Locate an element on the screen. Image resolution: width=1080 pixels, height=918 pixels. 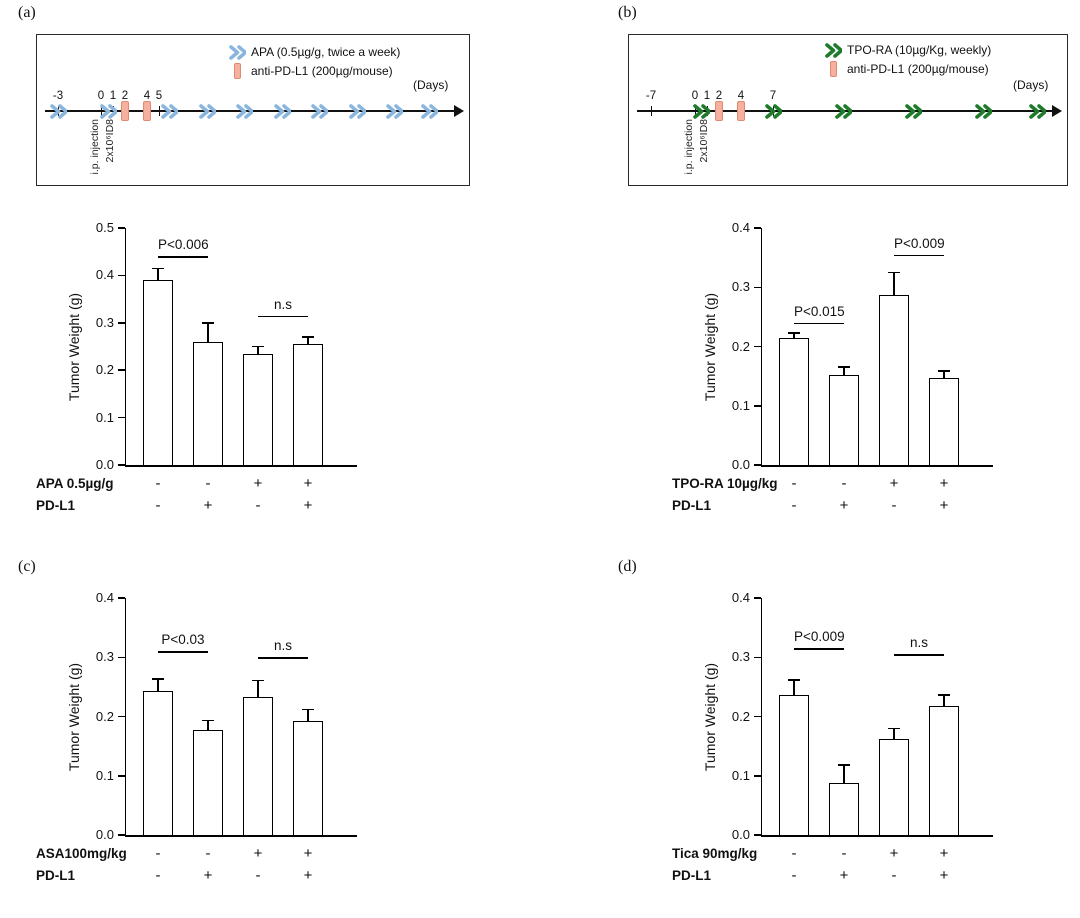
significance-label: P<0.015 is located at coordinates (819, 311).